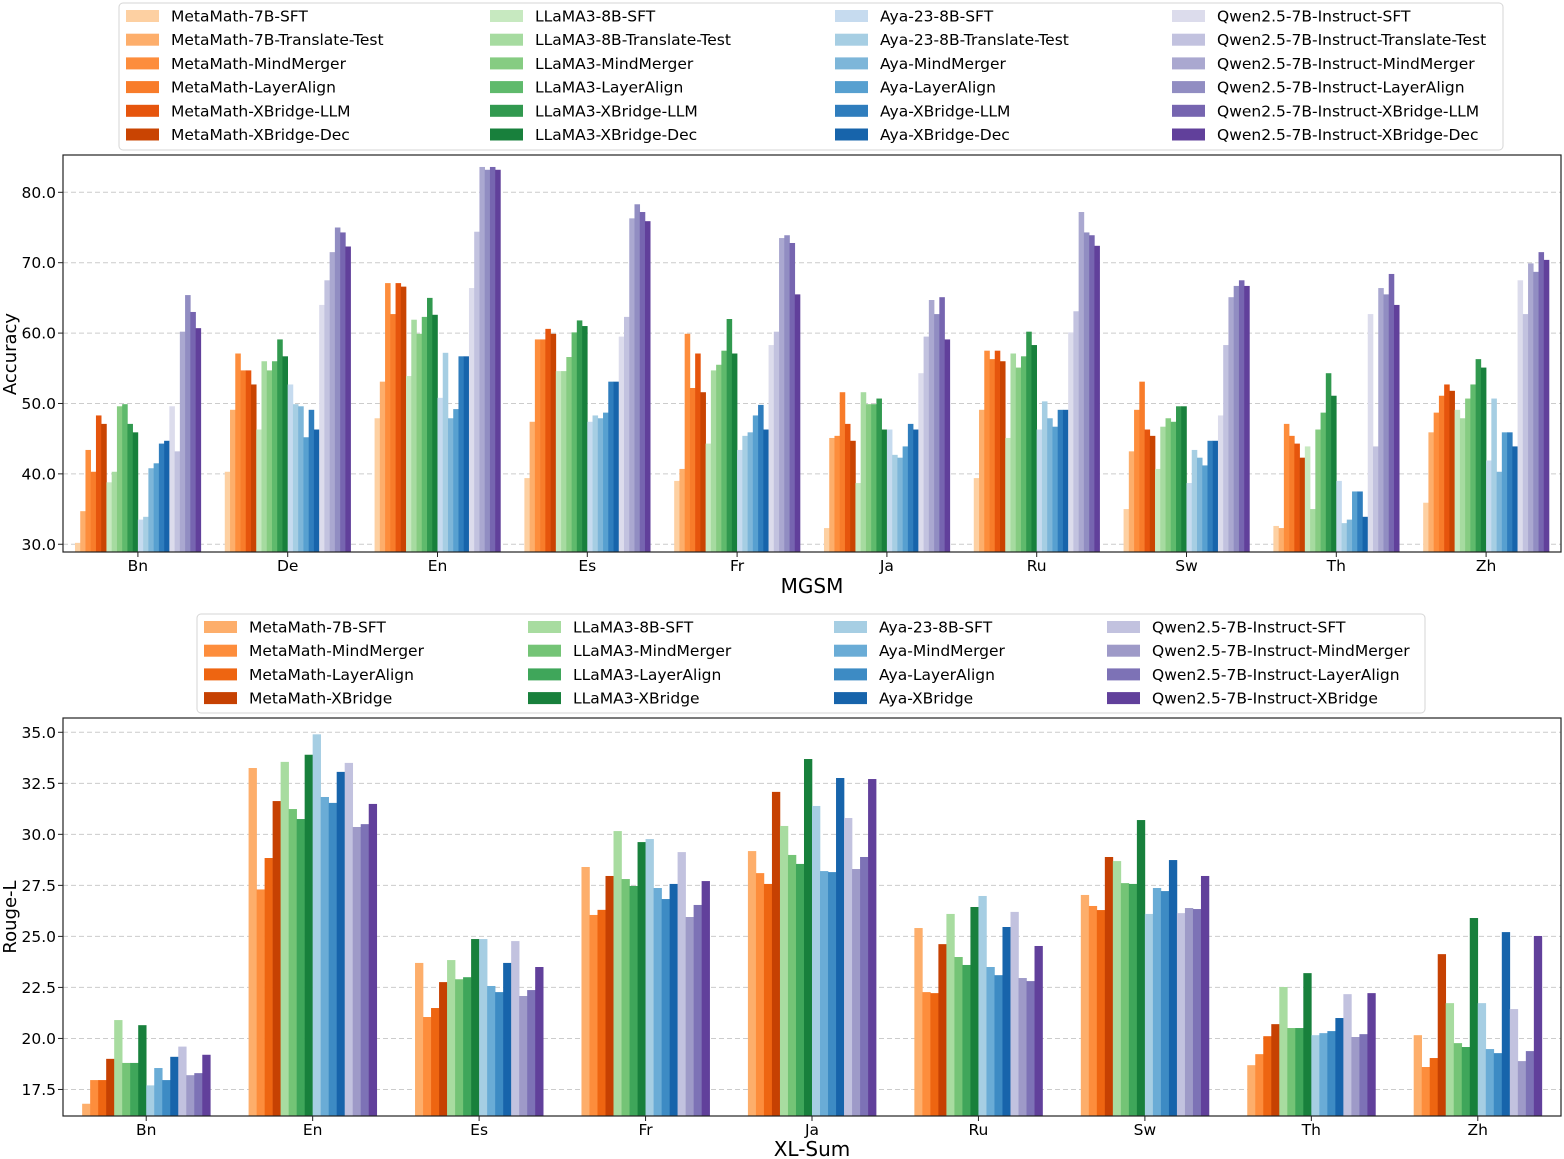 This screenshot has height=1159, width=1564. I want to click on y-tick-label: 17.5, so click(38, 1090).